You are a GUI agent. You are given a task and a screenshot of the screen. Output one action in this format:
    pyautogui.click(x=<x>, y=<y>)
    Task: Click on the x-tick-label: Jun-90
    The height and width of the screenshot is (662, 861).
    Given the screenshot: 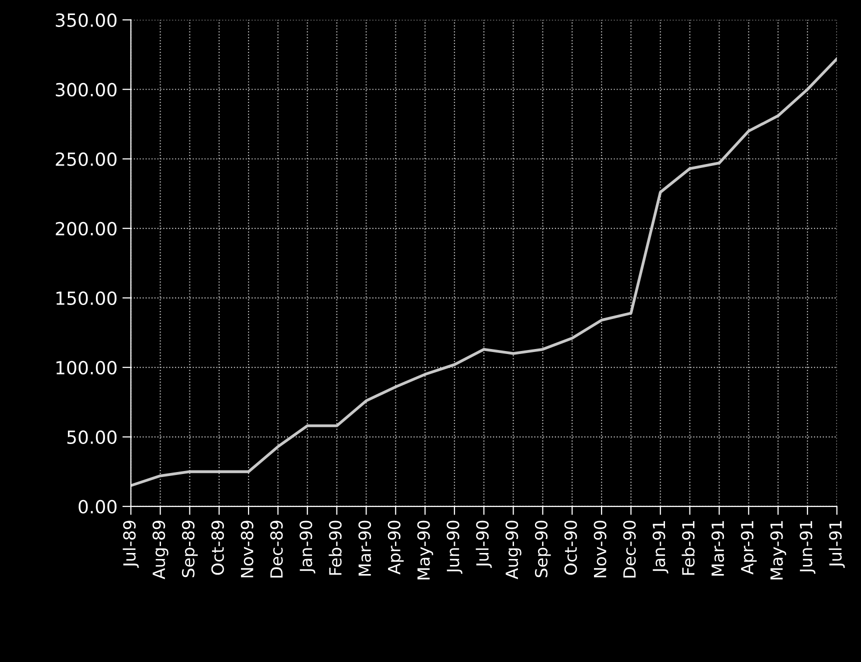 What is the action you would take?
    pyautogui.click(x=454, y=547)
    